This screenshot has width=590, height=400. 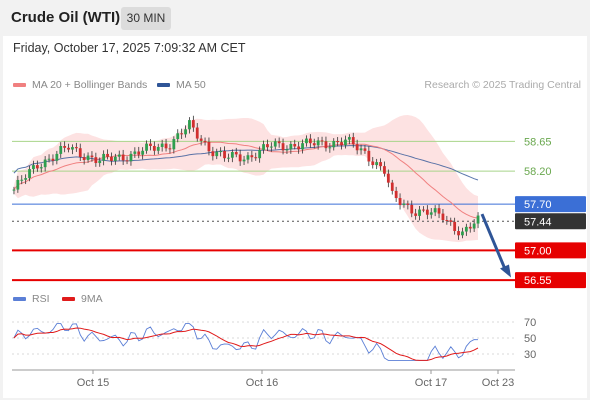 What do you see at coordinates (505, 271) in the screenshot?
I see `forecast-arrow-head` at bounding box center [505, 271].